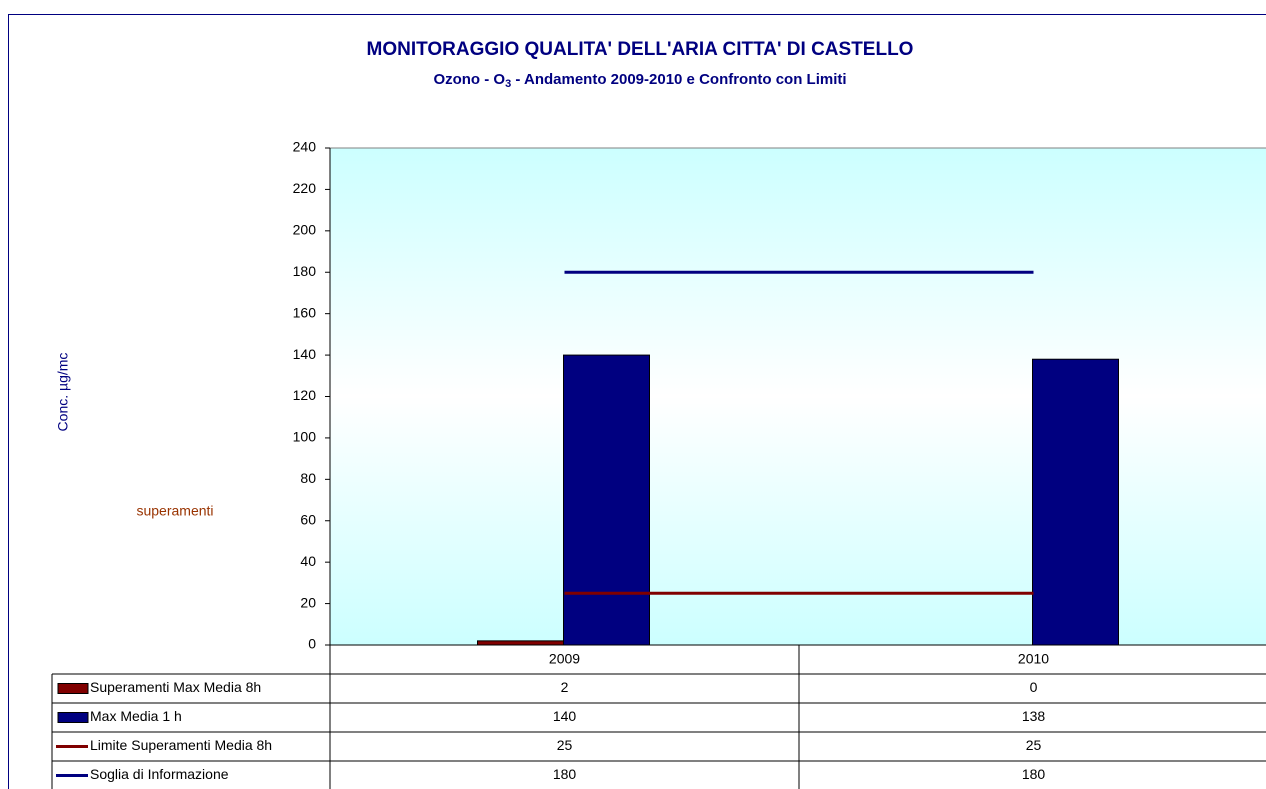 Image resolution: width=1266 pixels, height=789 pixels. Describe the element at coordinates (136, 716) in the screenshot. I see `legend-label: Max Media 1 h` at that location.